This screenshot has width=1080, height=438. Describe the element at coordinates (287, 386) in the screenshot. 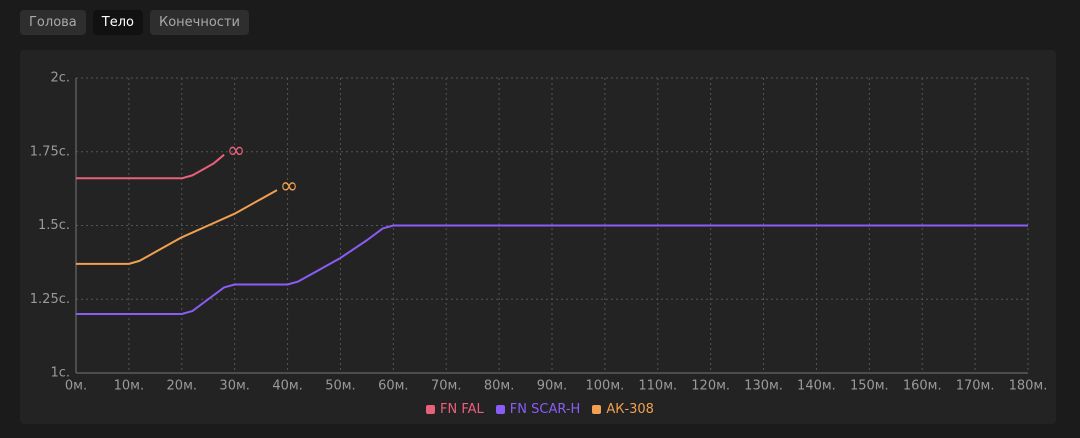

I see `x-tick-label: 40м.` at that location.